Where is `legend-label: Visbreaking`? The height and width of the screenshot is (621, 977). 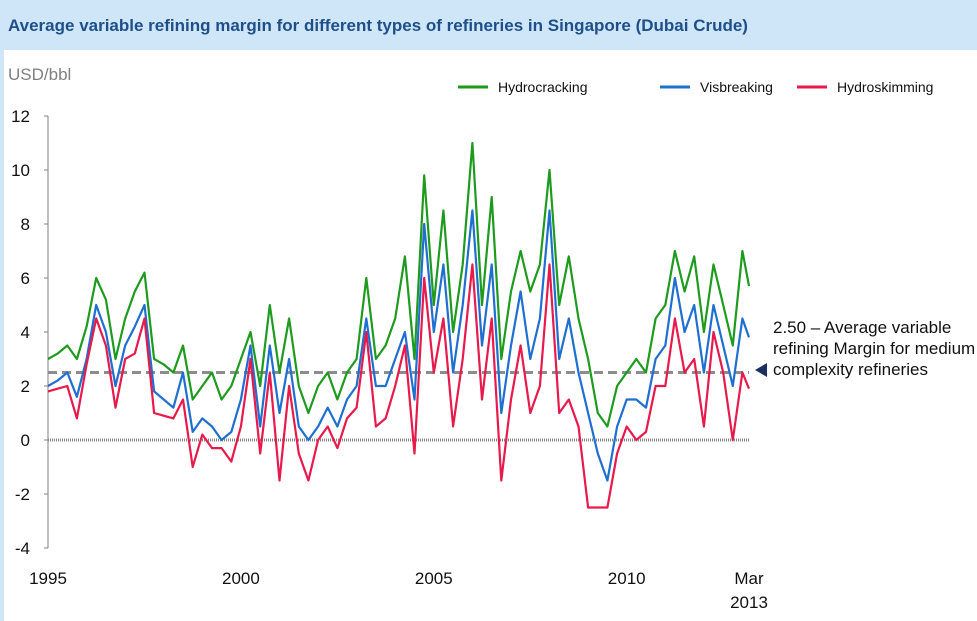
legend-label: Visbreaking is located at coordinates (736, 87).